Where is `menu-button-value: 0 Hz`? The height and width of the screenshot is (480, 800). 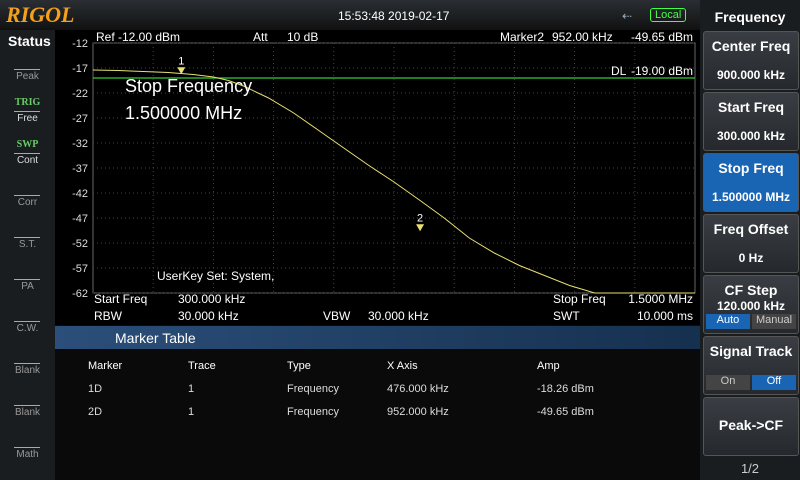
menu-button-value: 0 Hz is located at coordinates (751, 258).